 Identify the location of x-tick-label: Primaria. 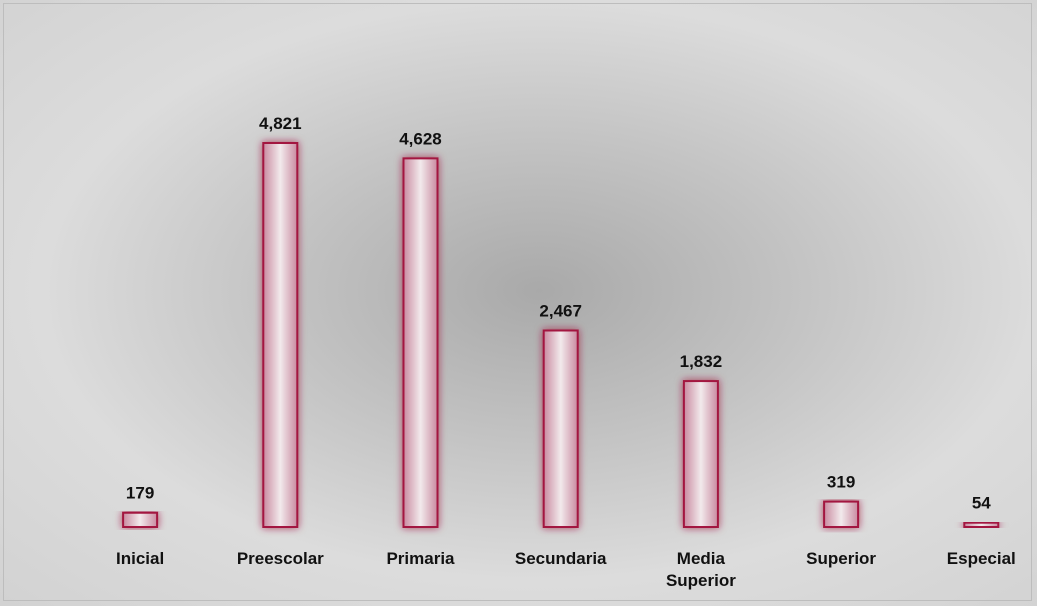
(420, 558).